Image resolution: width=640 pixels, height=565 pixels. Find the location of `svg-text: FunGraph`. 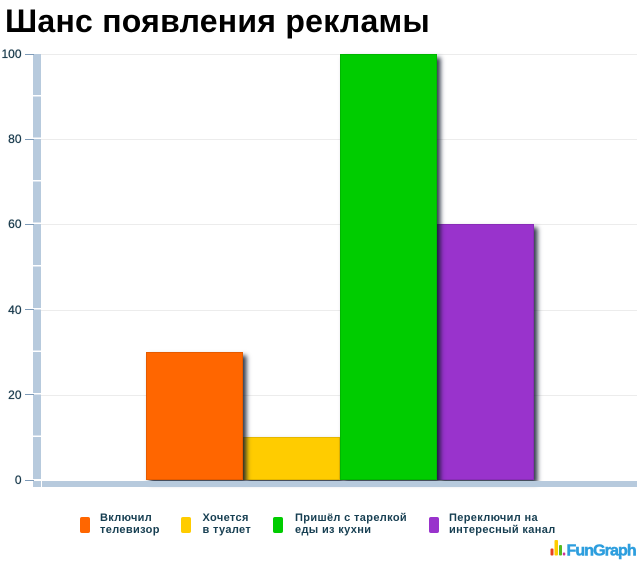

svg-text: FunGraph is located at coordinates (601, 550).